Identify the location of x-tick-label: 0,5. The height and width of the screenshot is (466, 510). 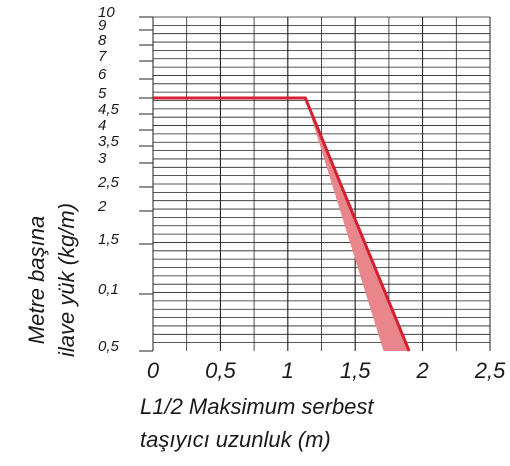
(220, 370).